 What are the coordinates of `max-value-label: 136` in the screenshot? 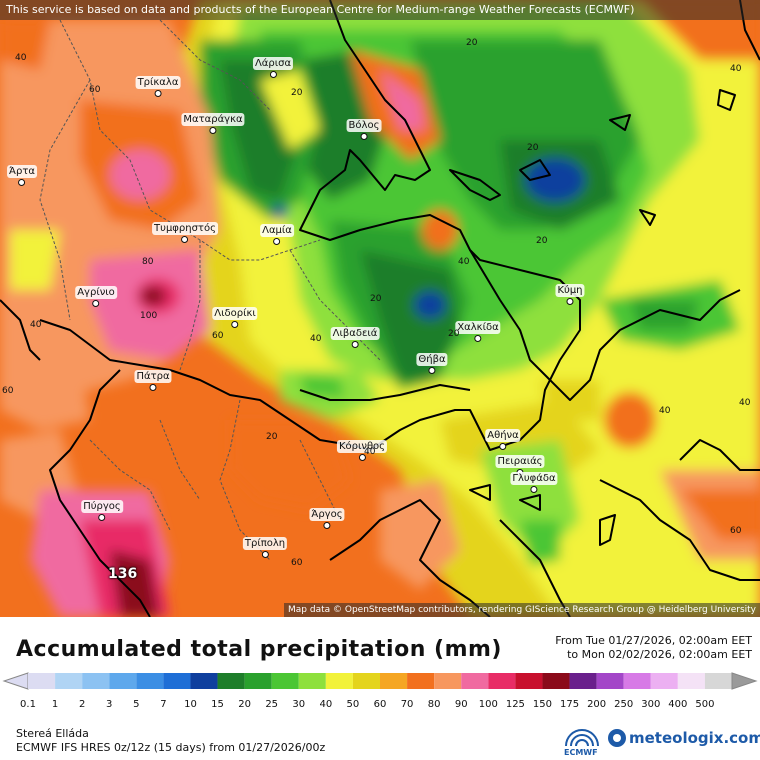 It's located at (123, 574).